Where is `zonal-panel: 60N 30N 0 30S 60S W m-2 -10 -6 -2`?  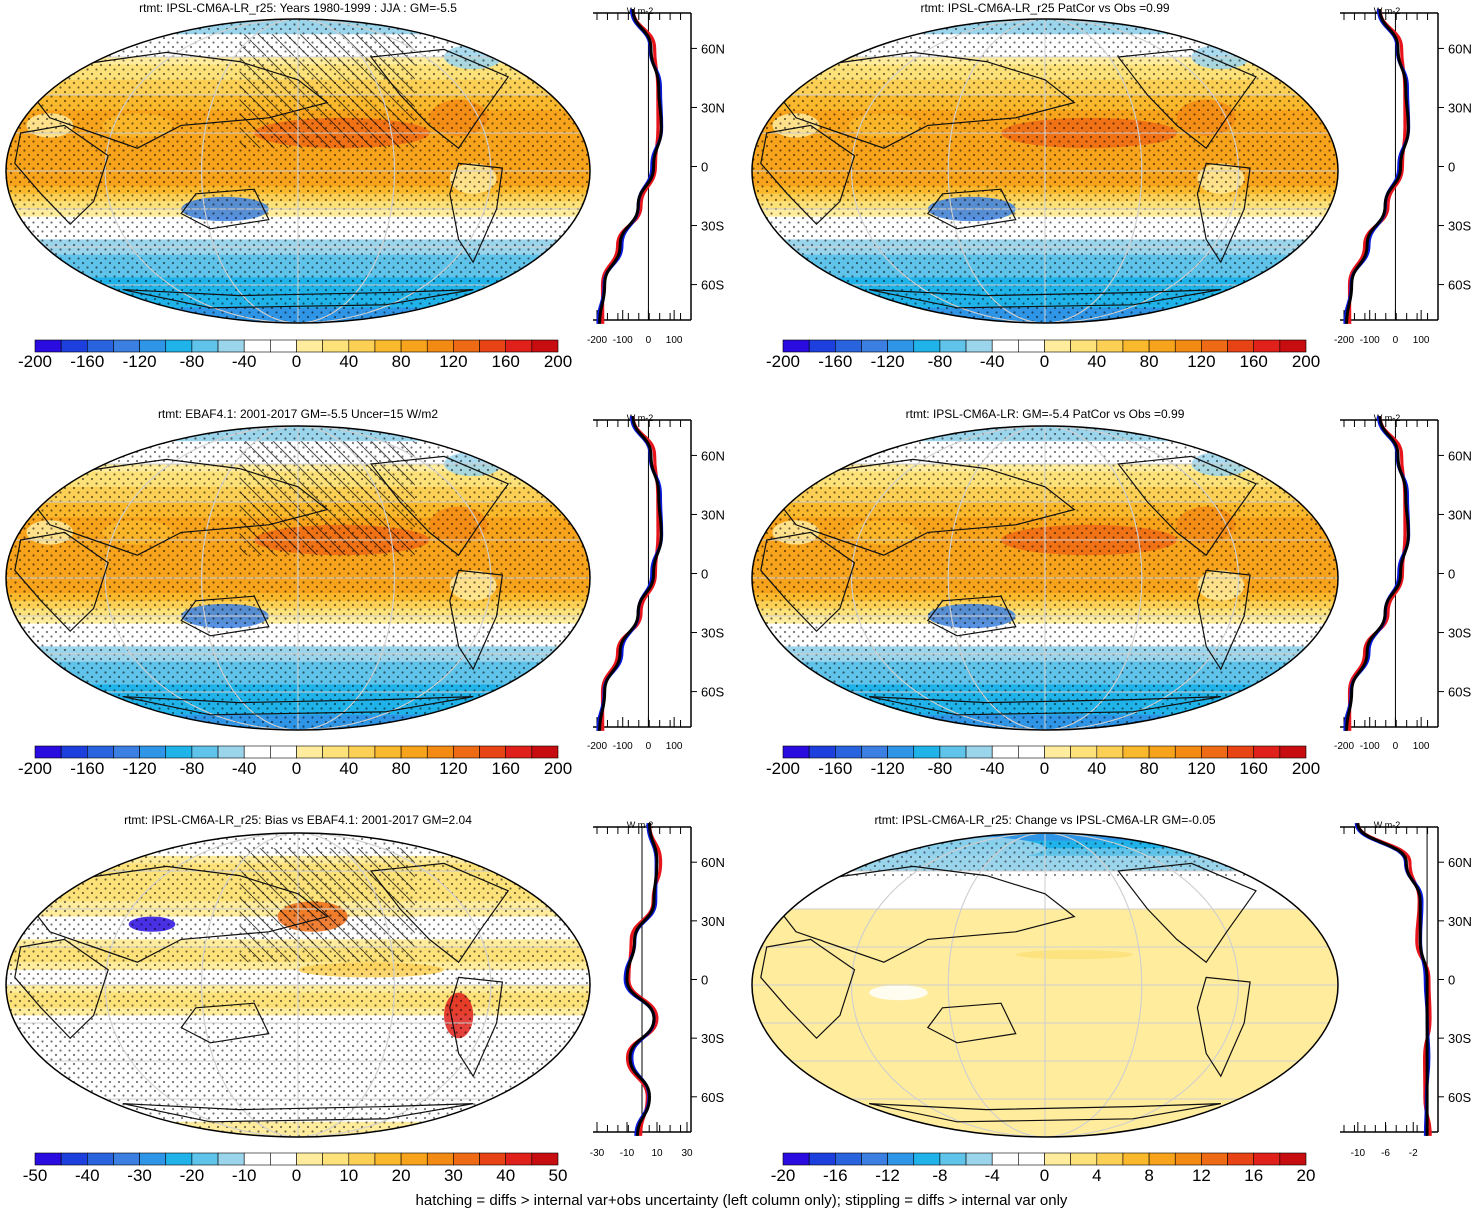
zonal-panel: 60N 30N 0 30S 60S W m-2 -10 -6 -2 is located at coordinates (1406, 989).